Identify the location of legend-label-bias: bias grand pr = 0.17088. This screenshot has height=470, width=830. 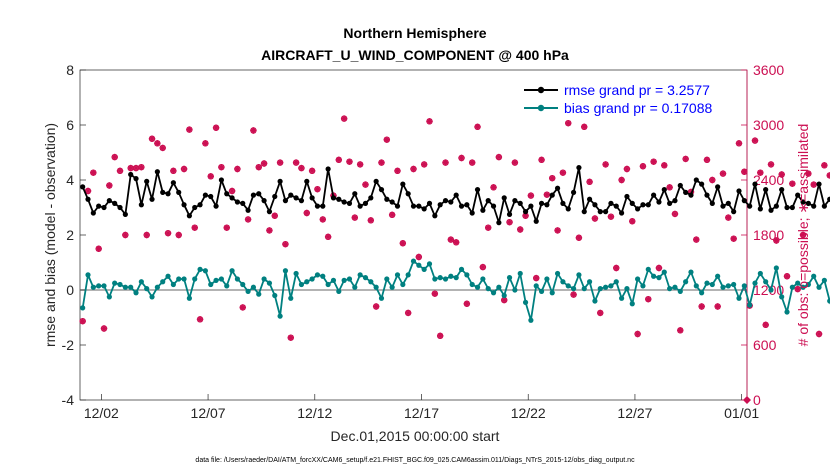
(638, 108).